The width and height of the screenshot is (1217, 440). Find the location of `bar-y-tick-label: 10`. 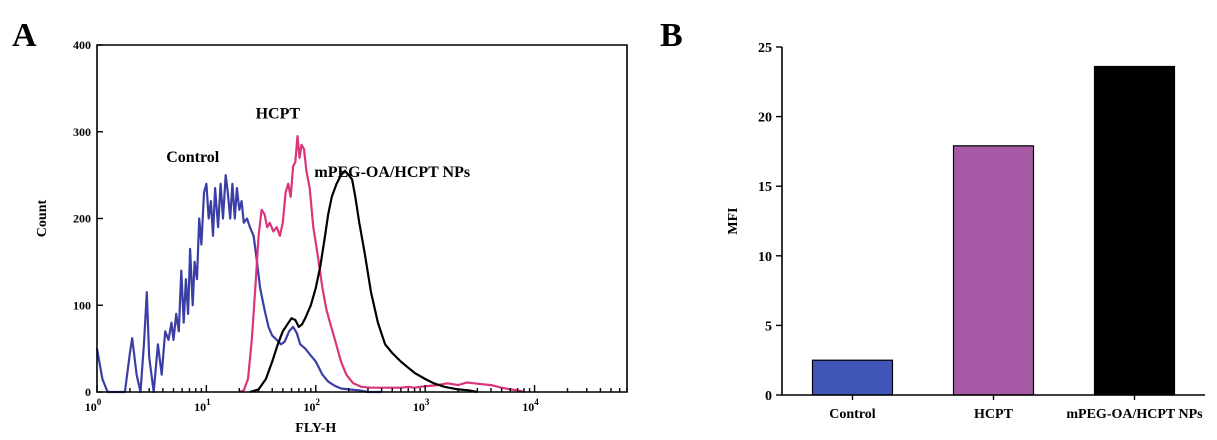

bar-y-tick-label: 10 is located at coordinates (765, 257).